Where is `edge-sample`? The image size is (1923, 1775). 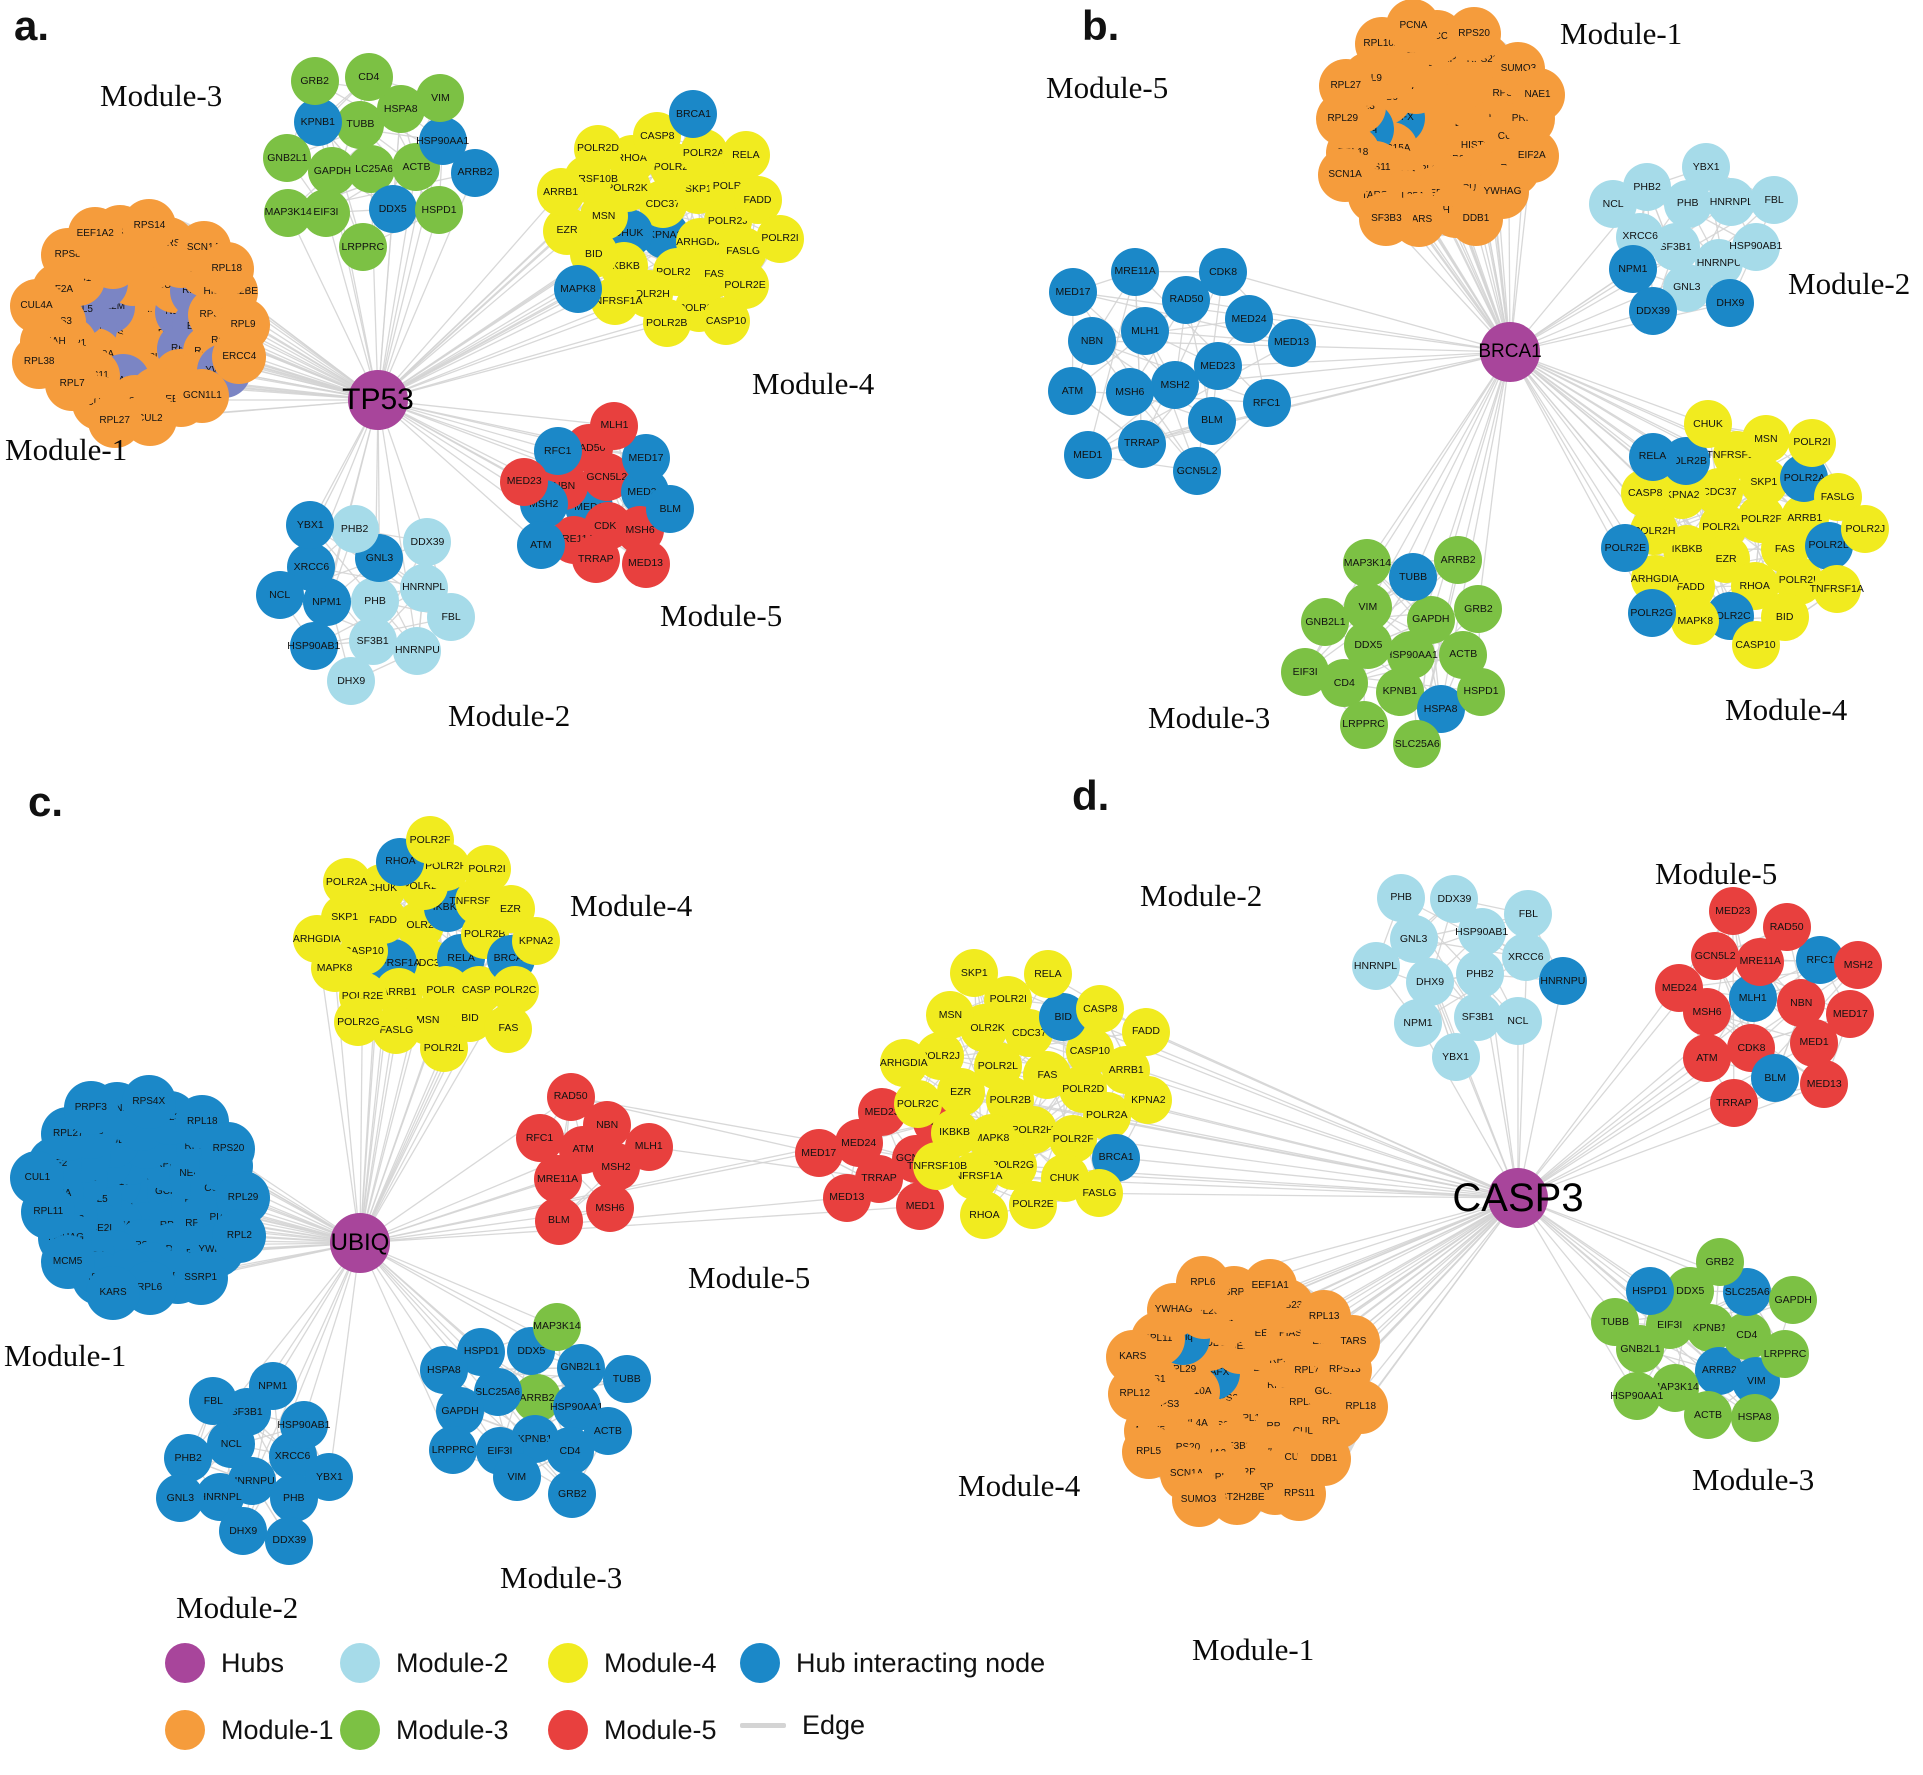 edge-sample is located at coordinates (763, 1725).